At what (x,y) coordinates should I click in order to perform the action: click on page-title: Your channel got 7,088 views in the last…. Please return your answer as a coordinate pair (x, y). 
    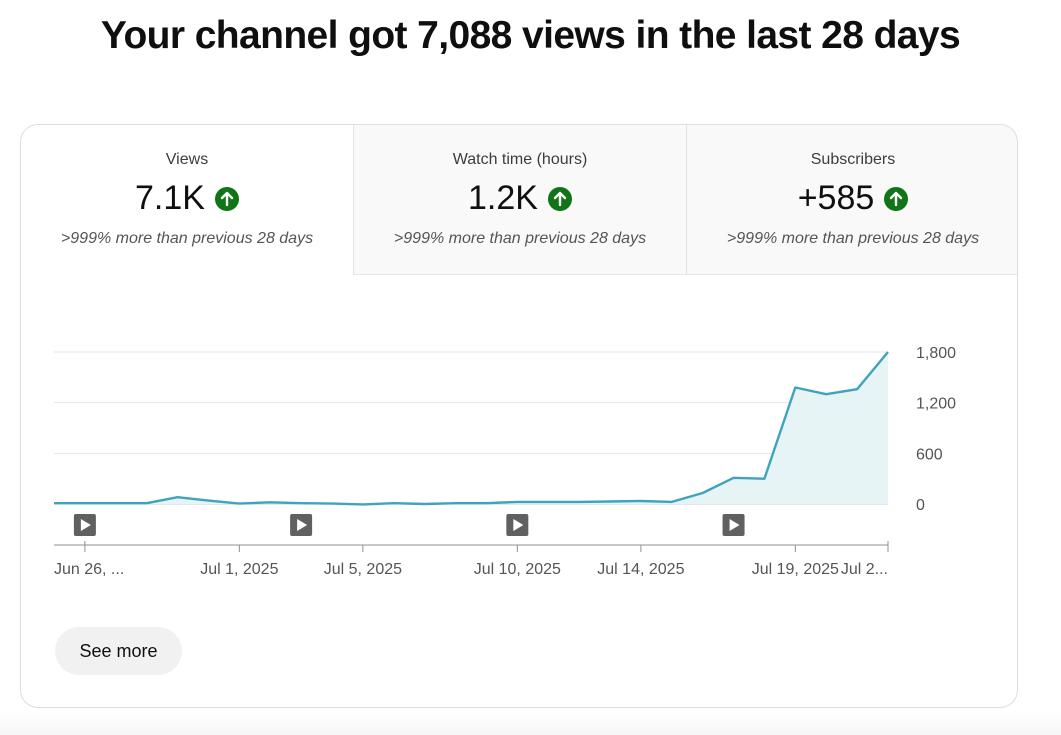
    Looking at the image, I should click on (530, 35).